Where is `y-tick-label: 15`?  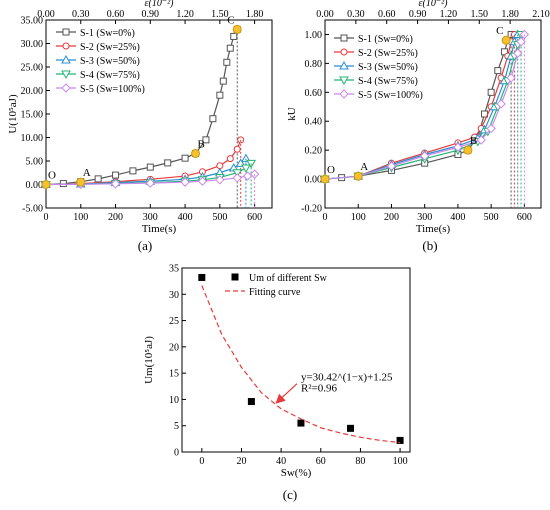 y-tick-label: 15 is located at coordinates (174, 374).